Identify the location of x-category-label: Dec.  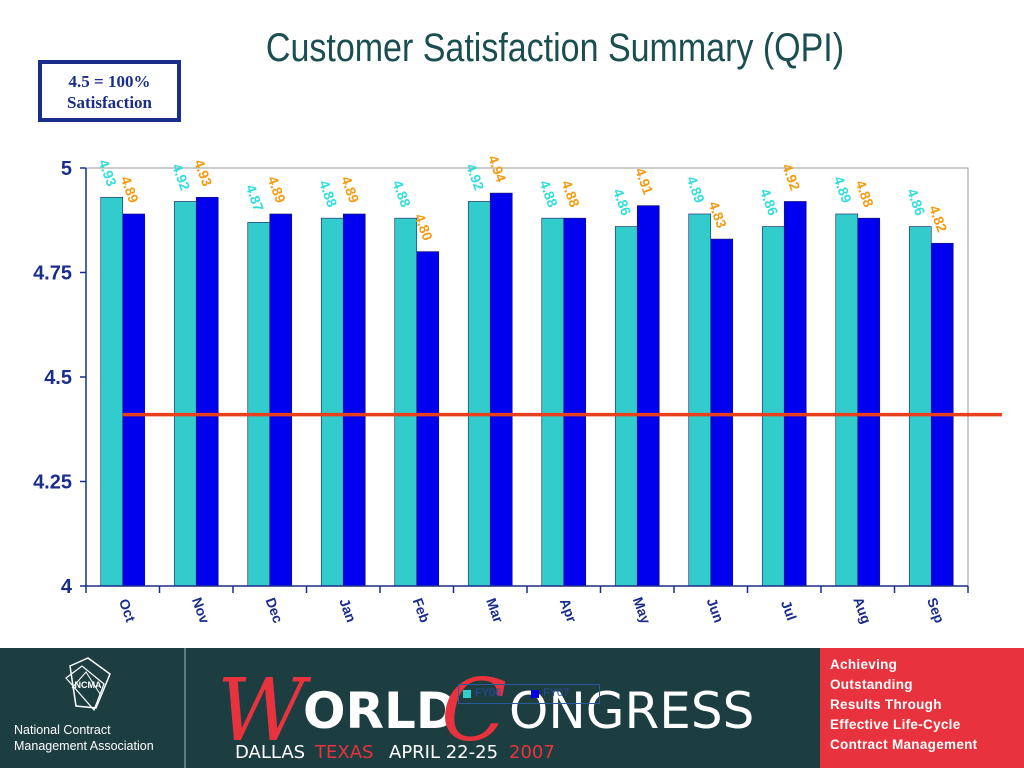
(275, 610).